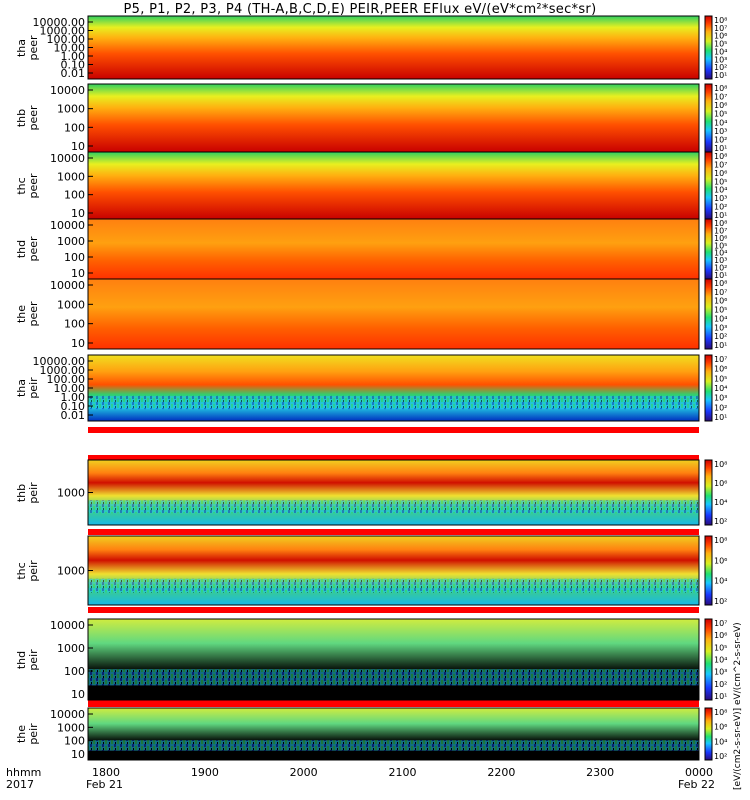 This screenshot has width=750, height=800. Describe the element at coordinates (27, 249) in the screenshot. I see `ylabel-thd-peer: thd peer` at that location.